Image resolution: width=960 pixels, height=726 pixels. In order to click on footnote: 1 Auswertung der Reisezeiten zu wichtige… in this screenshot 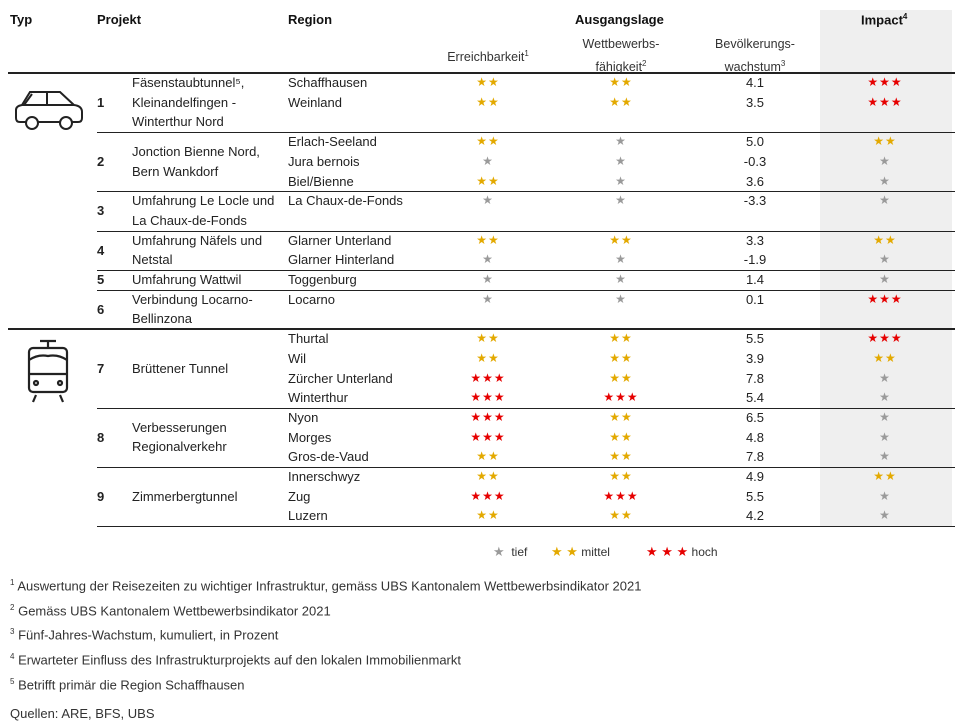, I will do `click(325, 585)`.